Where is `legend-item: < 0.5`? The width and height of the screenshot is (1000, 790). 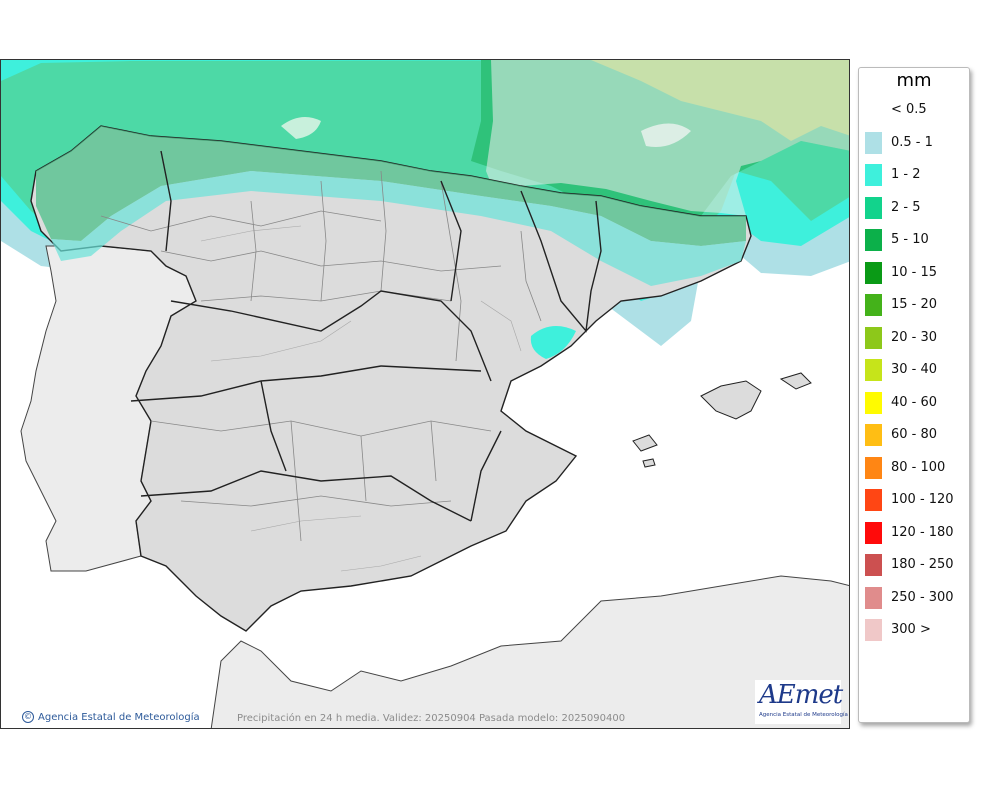 legend-item: < 0.5 is located at coordinates (915, 110).